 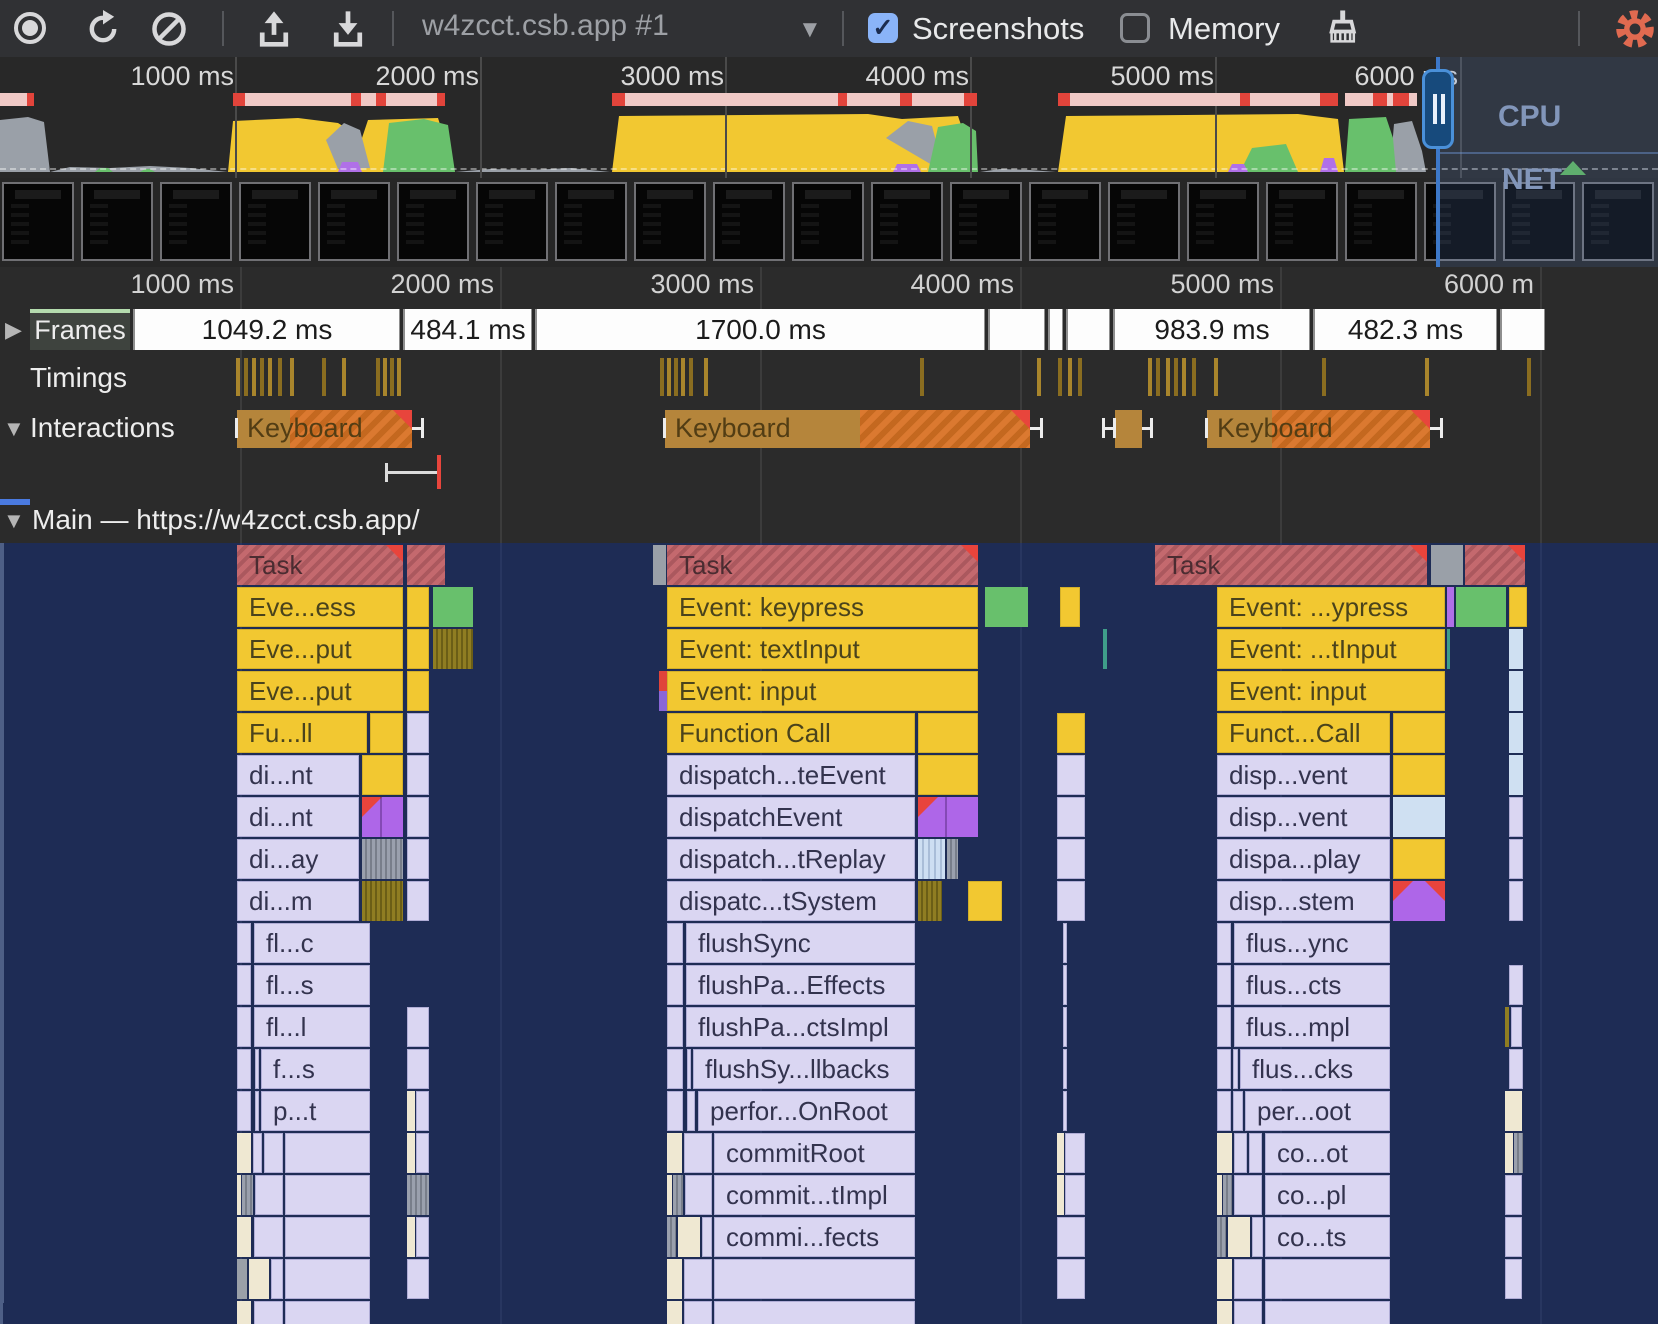 What do you see at coordinates (169, 29) in the screenshot?
I see `clear-icon` at bounding box center [169, 29].